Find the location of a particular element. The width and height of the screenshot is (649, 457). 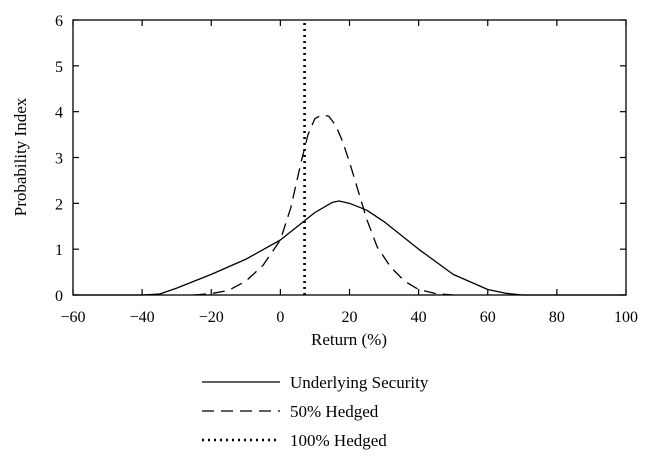

y-tick-label: 5 is located at coordinates (59, 67).